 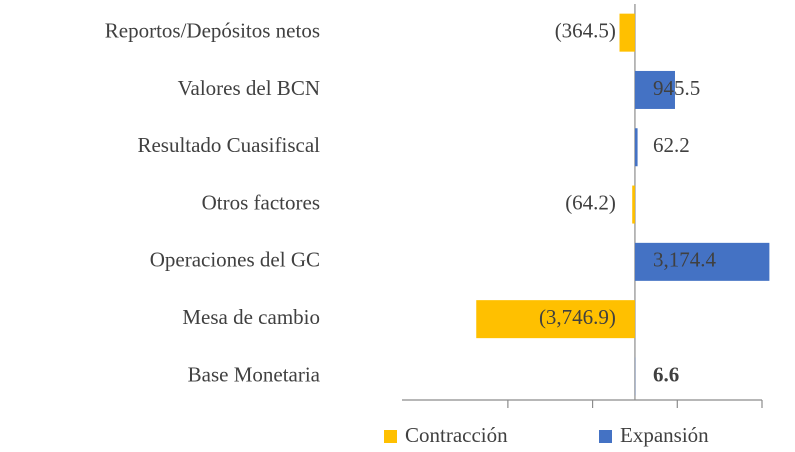 What do you see at coordinates (666, 374) in the screenshot?
I see `value-label: 6.6` at bounding box center [666, 374].